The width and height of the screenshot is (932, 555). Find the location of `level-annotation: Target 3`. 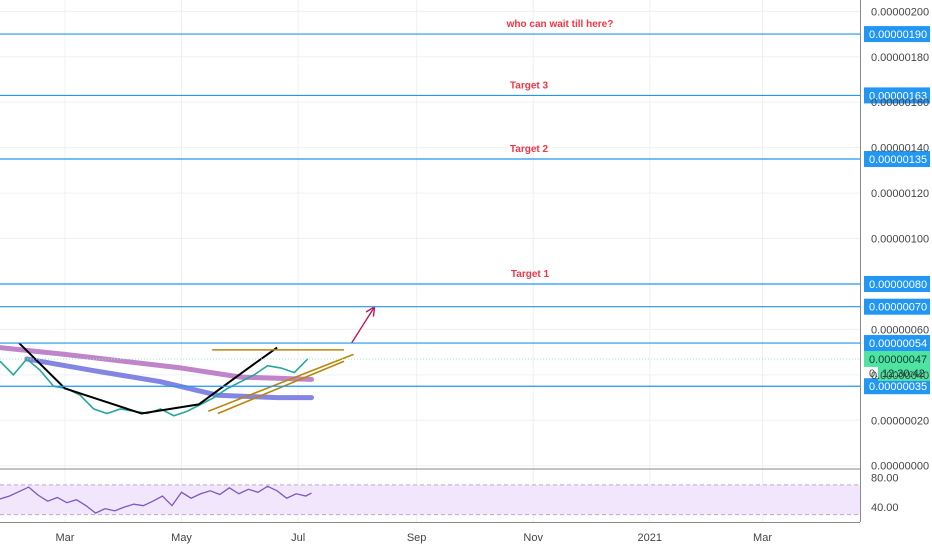

level-annotation: Target 3 is located at coordinates (529, 85).